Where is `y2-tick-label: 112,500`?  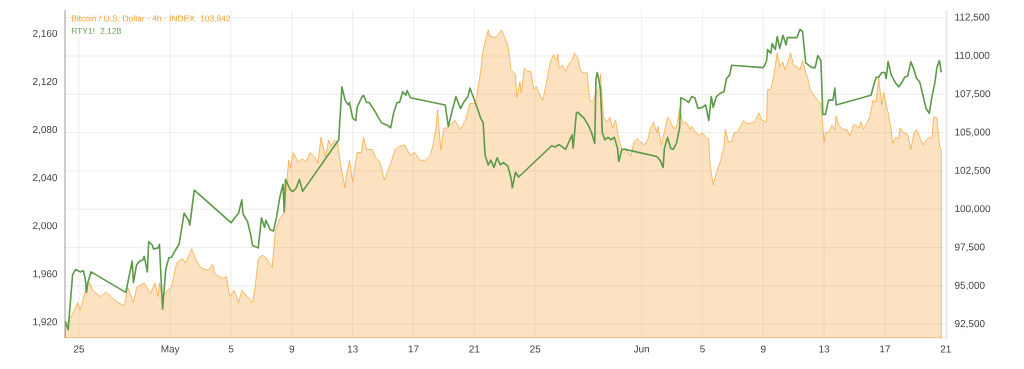 y2-tick-label: 112,500 is located at coordinates (972, 17).